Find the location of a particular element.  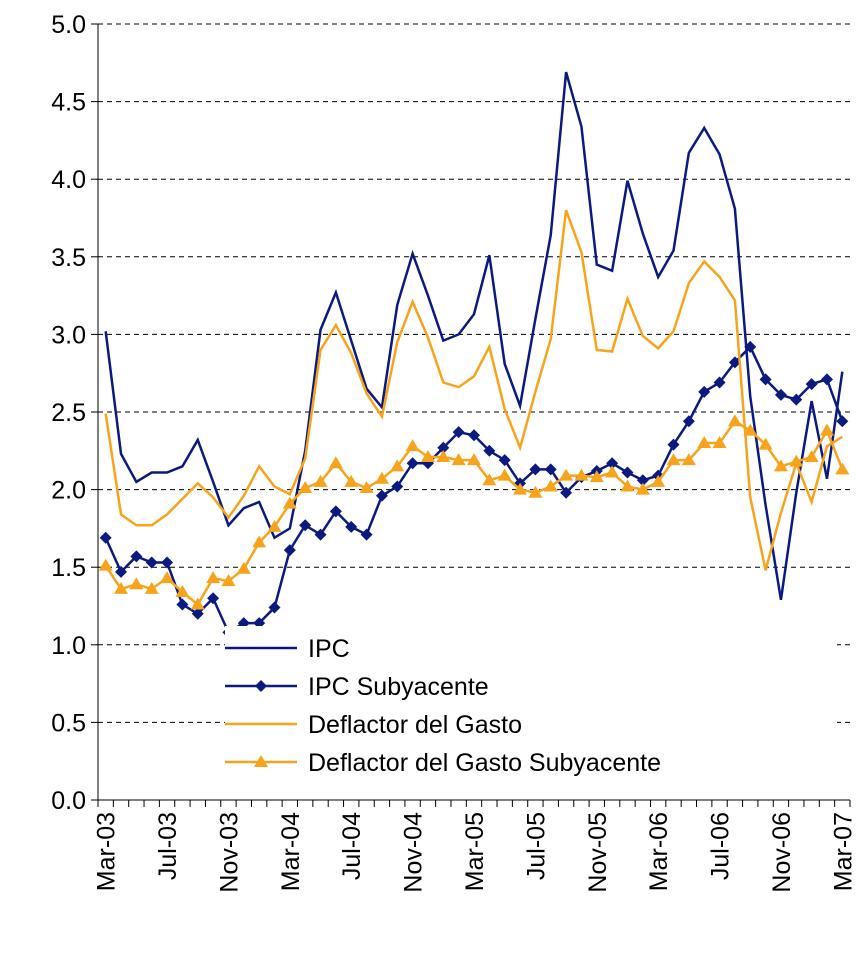

x-tick-label: Mar-05 is located at coordinates (475, 851).